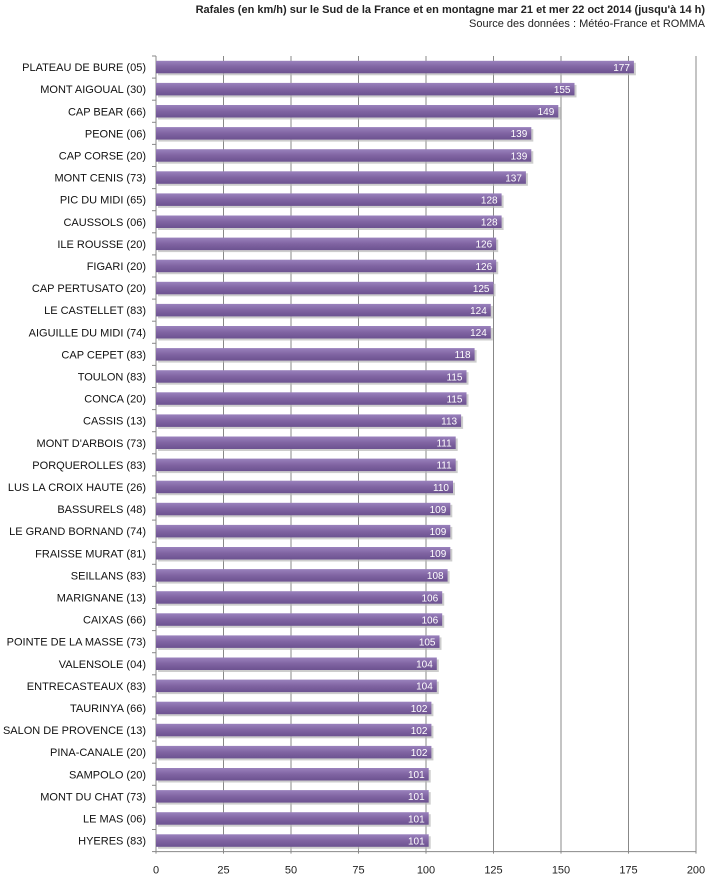  Describe the element at coordinates (426, 871) in the screenshot. I see `x-tick-label: 100` at that location.